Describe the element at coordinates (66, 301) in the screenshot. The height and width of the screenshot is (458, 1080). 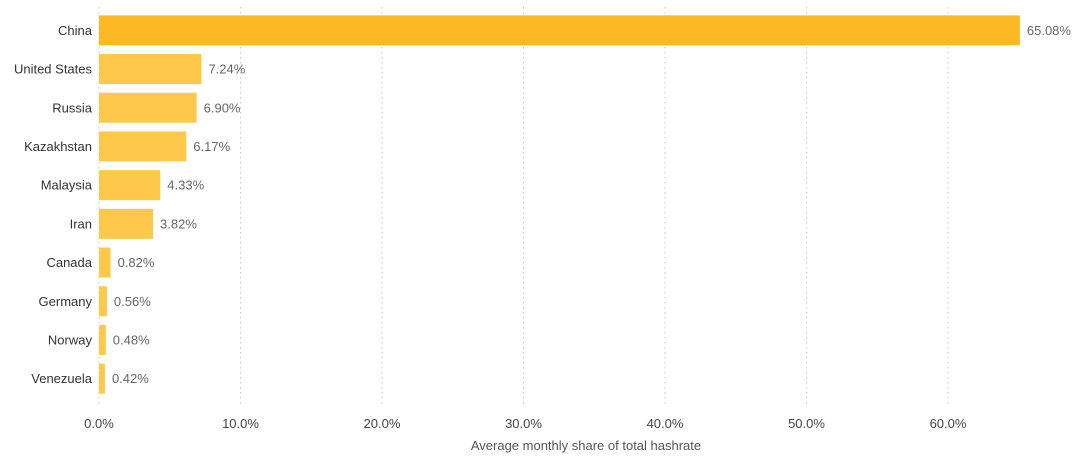
I see `category-label: Germany` at that location.